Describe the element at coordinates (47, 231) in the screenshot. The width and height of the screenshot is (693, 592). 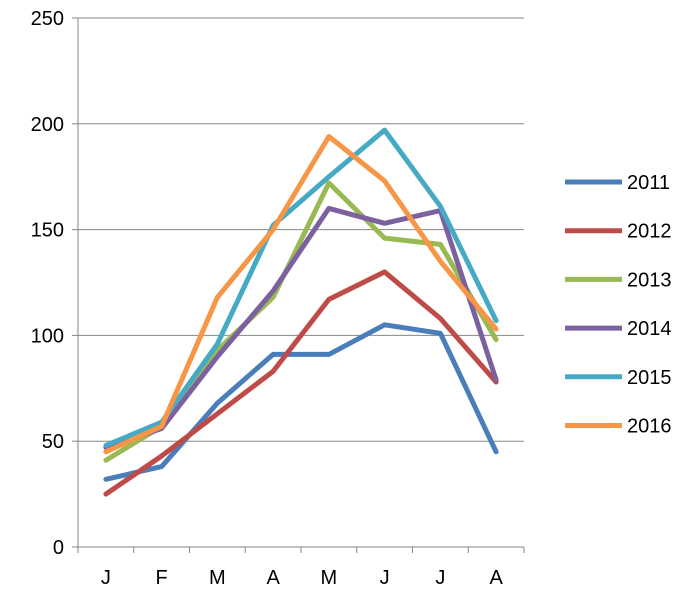
I see `y-tick-label-150: 150` at that location.